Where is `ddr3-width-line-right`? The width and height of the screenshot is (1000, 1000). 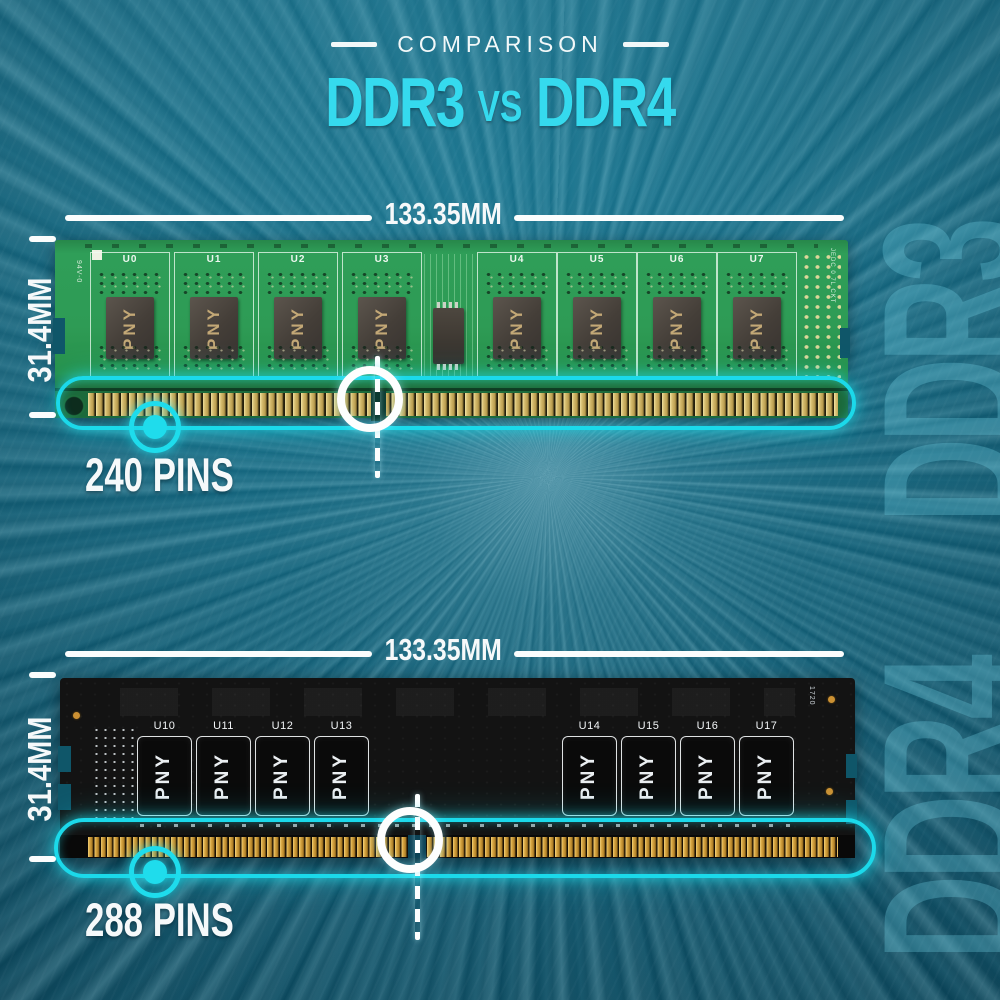 ddr3-width-line-right is located at coordinates (679, 218).